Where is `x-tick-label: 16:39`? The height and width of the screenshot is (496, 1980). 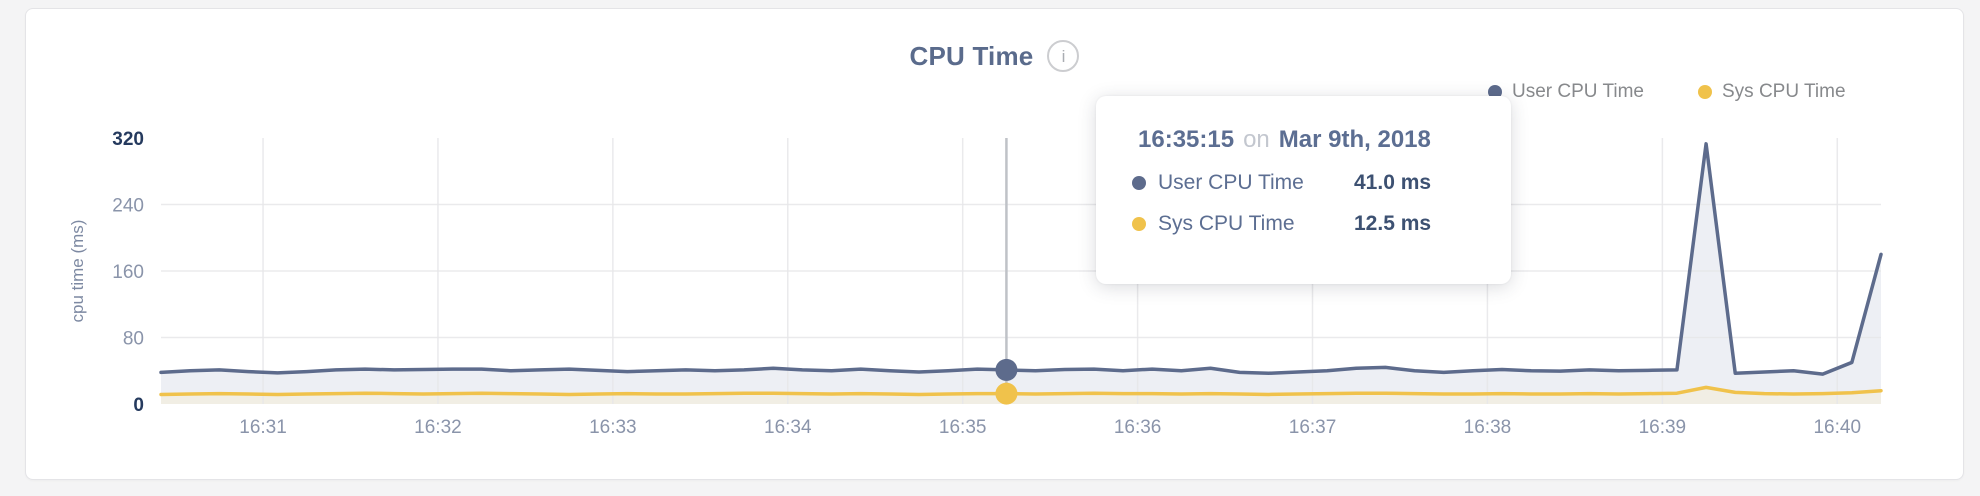
x-tick-label: 16:39 is located at coordinates (1663, 427).